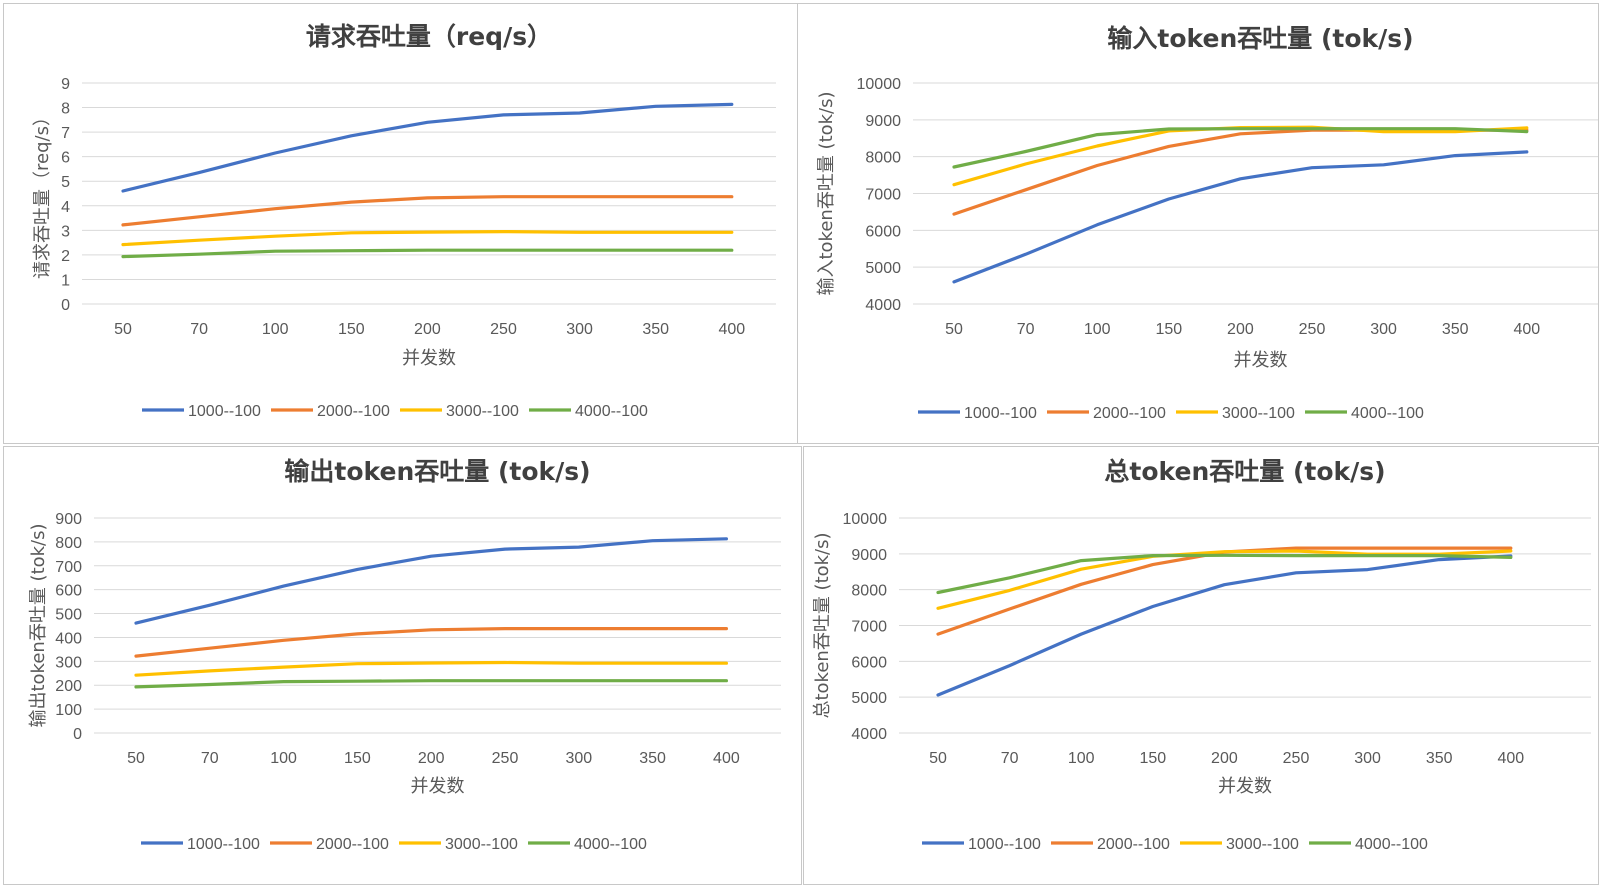 The image size is (1602, 888). What do you see at coordinates (38, 625) in the screenshot?
I see `y-axis-label: 输出token吞吐量 (tok/s)` at bounding box center [38, 625].